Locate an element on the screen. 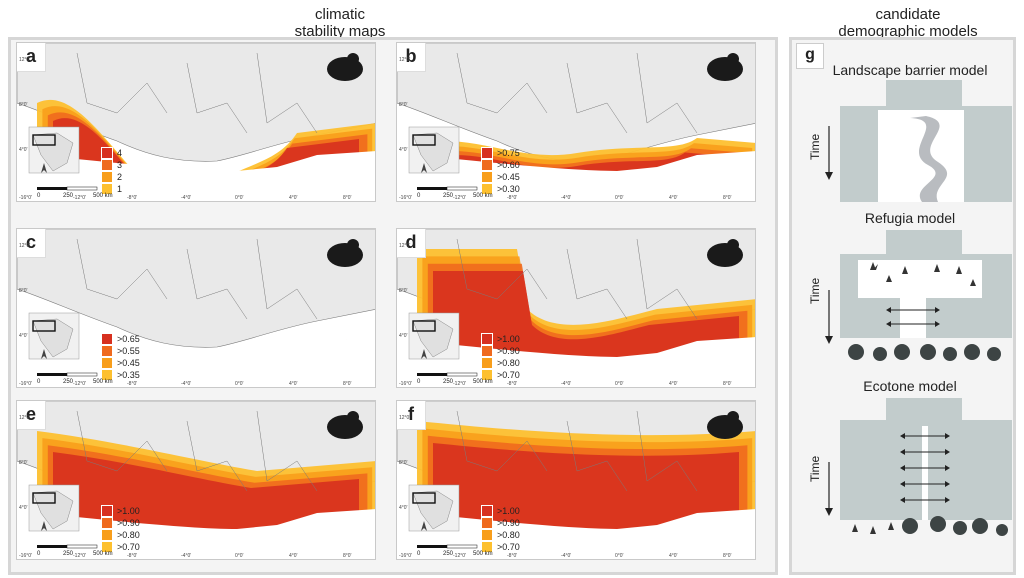  map-legend: >0.65 >0.55 >0.45 >0.35 is located at coordinates (120, 357).